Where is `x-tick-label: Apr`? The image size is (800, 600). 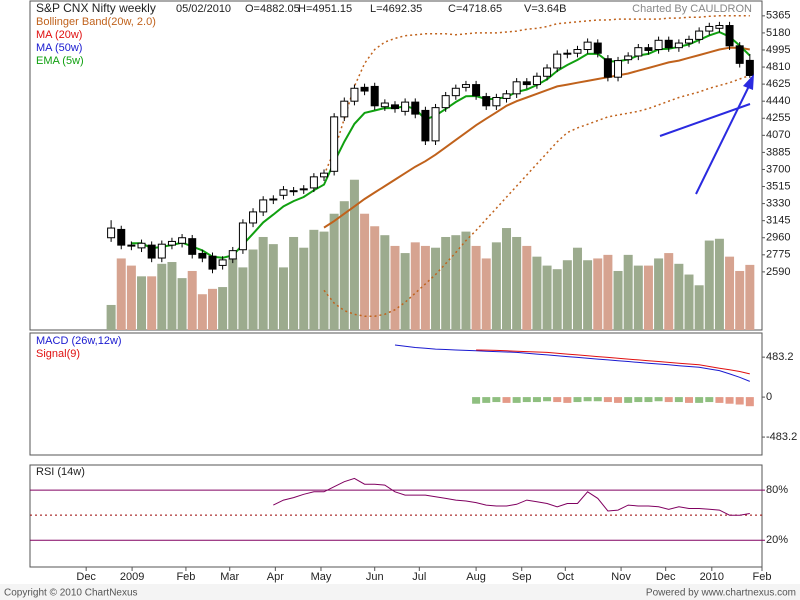
x-tick-label: Apr is located at coordinates (275, 577).